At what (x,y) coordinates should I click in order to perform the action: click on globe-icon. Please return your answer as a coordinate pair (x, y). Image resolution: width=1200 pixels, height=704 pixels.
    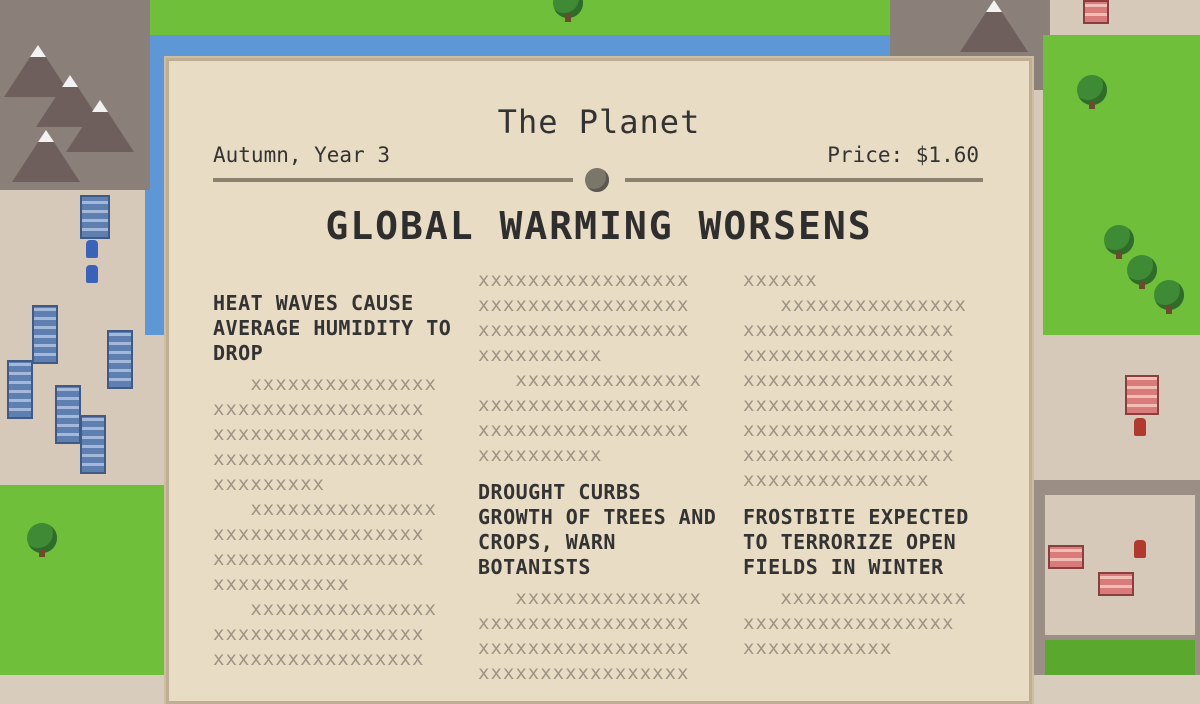
    Looking at the image, I should click on (597, 180).